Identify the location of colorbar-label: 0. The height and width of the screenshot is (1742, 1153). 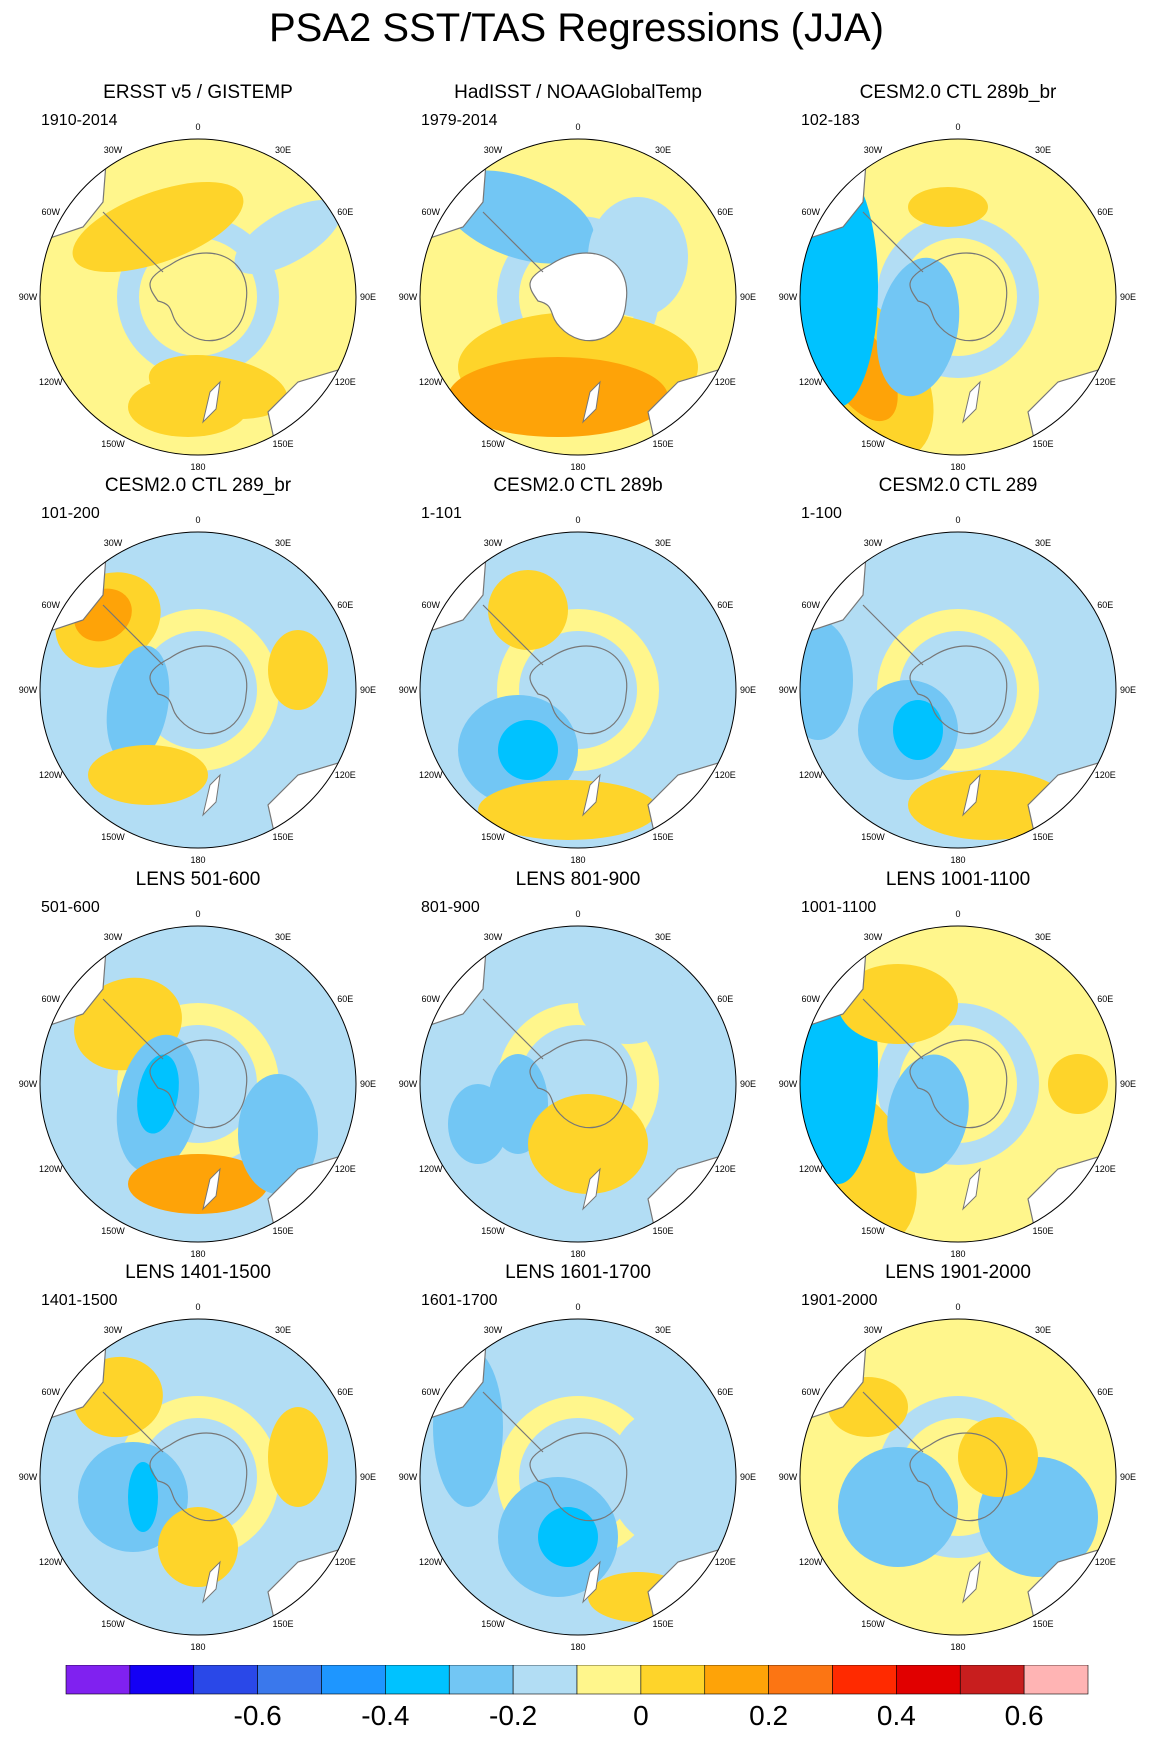
(641, 1715).